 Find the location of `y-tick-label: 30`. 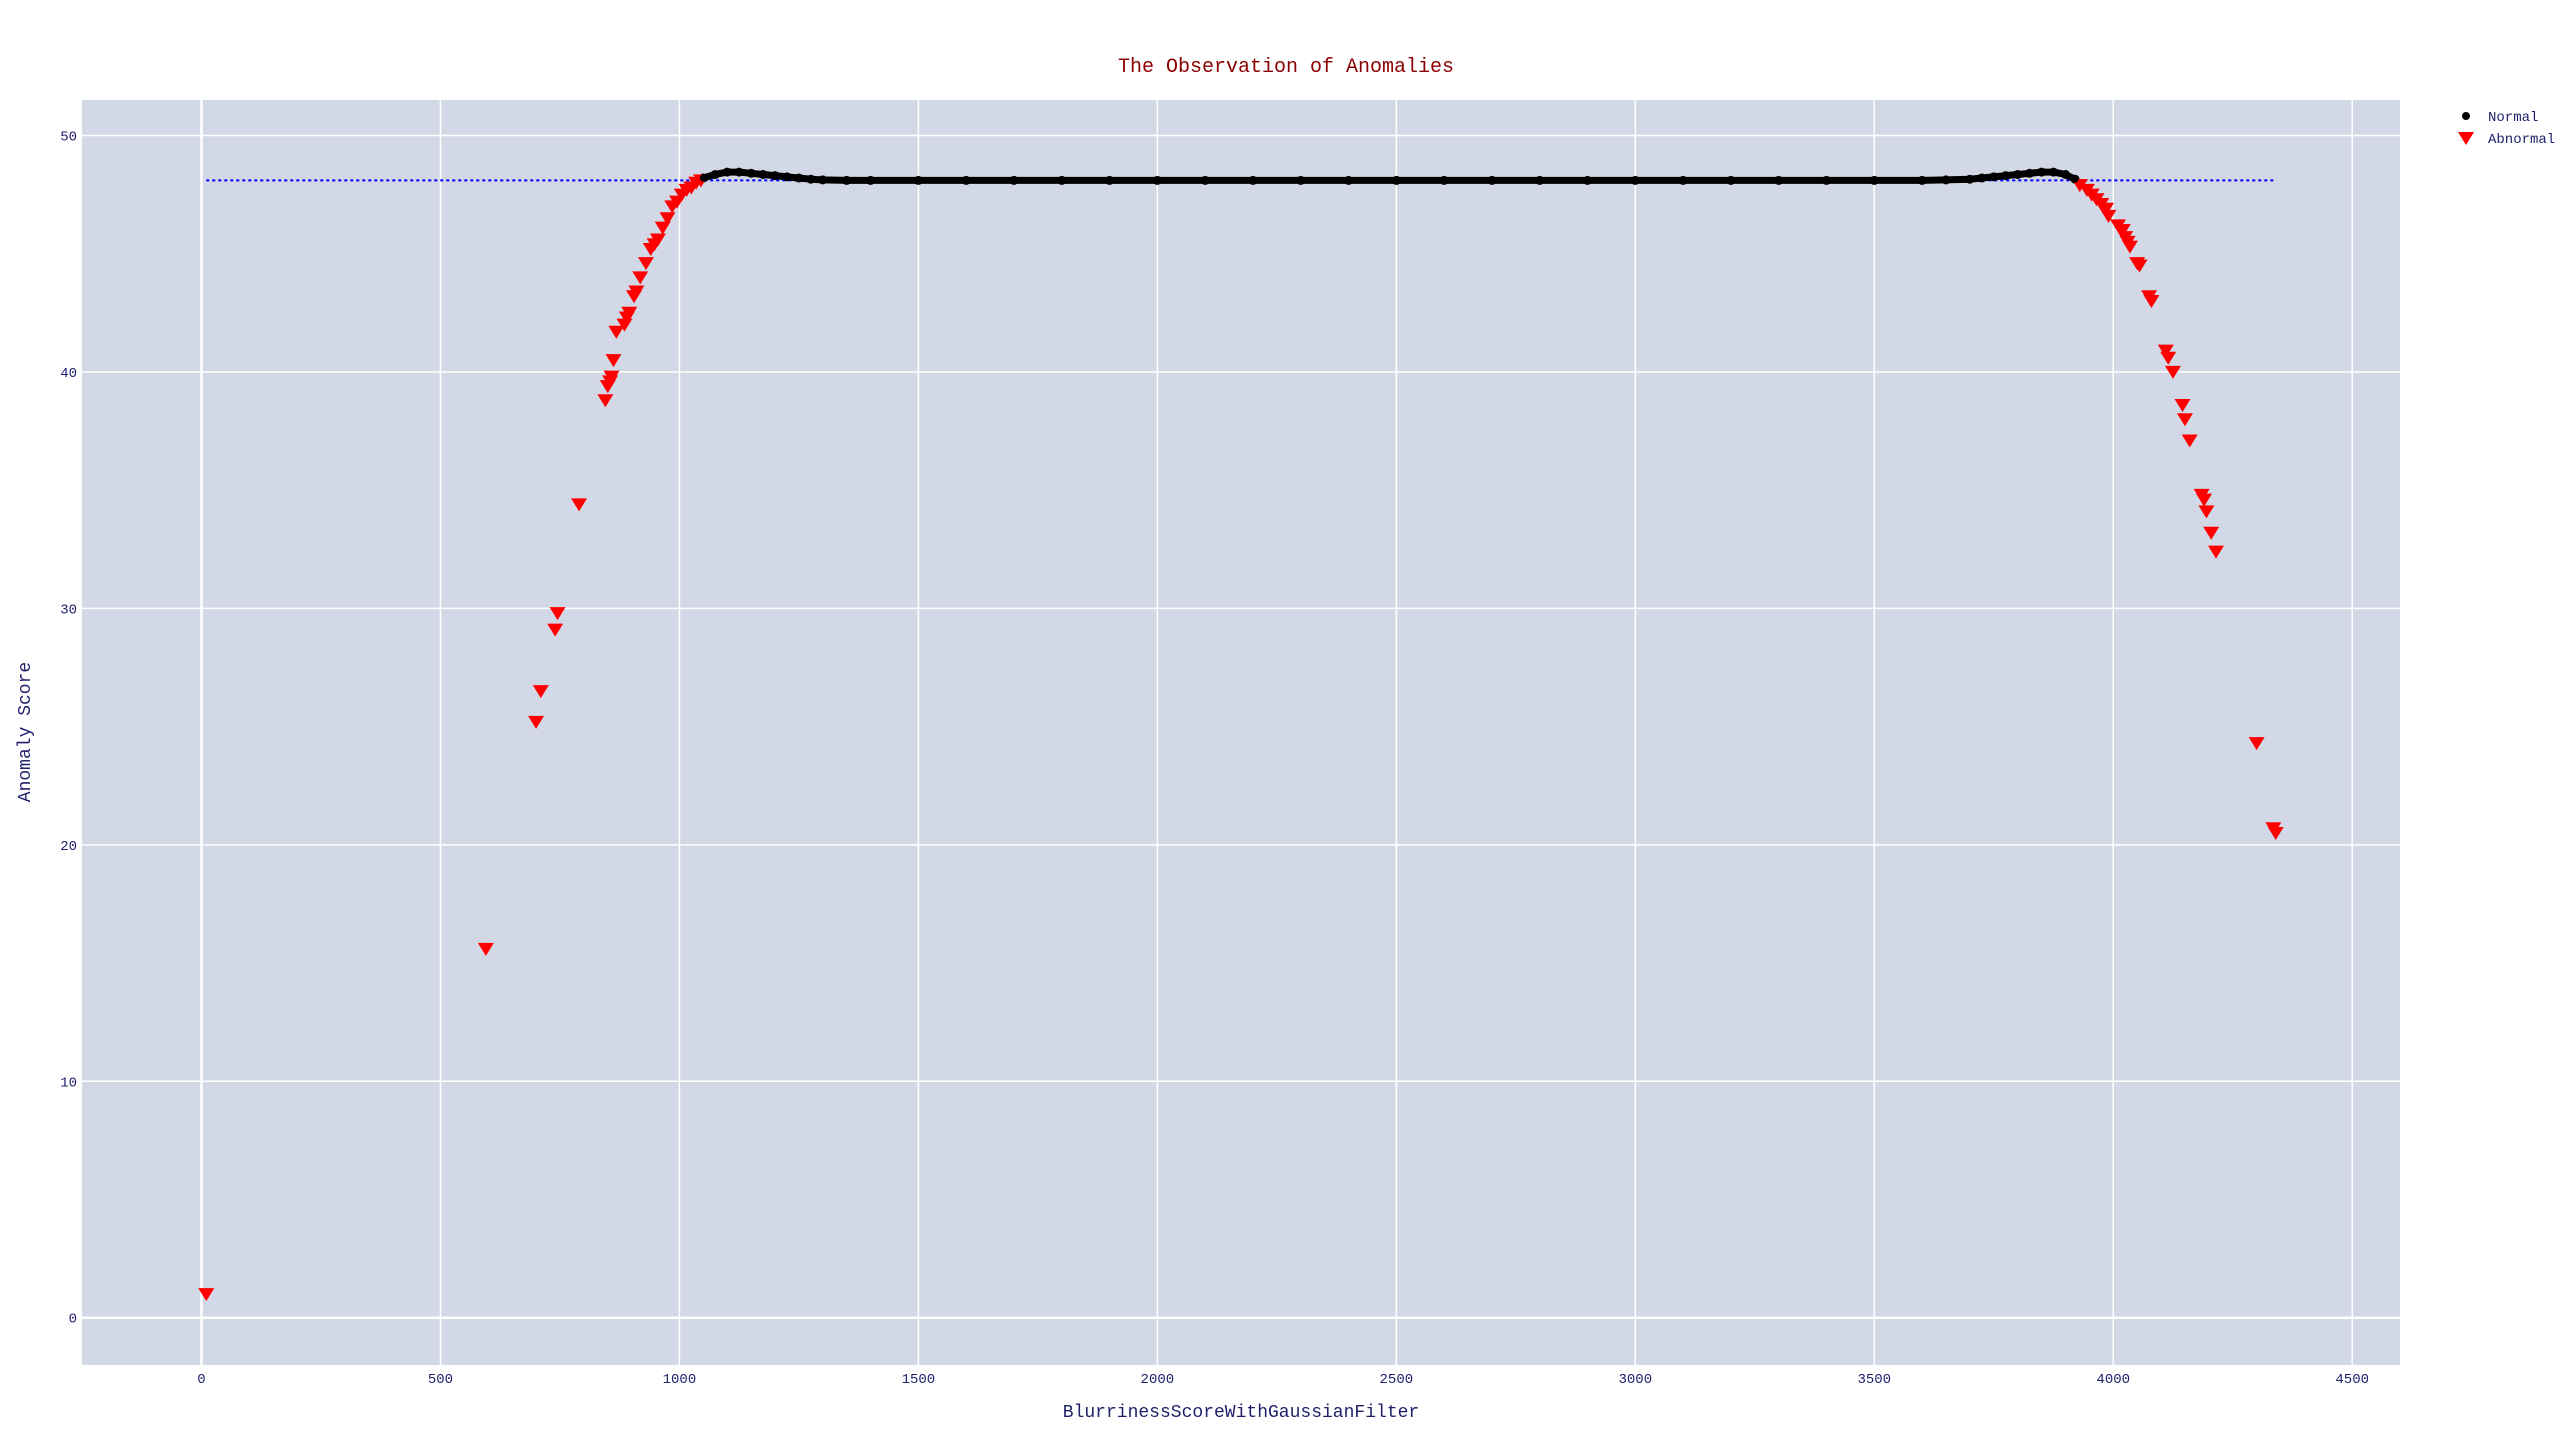

y-tick-label: 30 is located at coordinates (68, 610).